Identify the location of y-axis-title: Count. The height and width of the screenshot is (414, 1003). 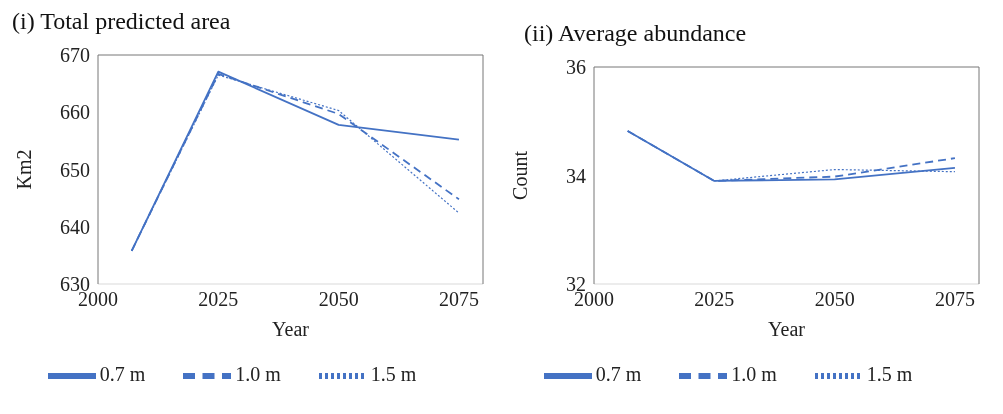
(520, 175).